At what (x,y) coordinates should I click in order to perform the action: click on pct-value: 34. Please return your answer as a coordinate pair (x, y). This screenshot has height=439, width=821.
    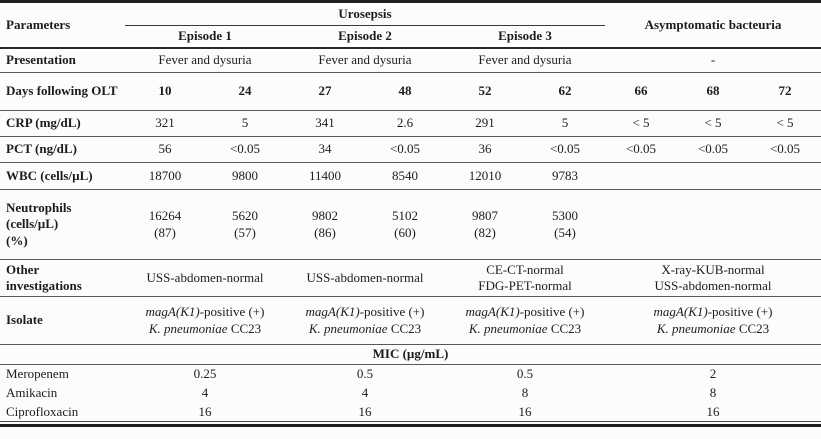
    Looking at the image, I should click on (325, 149).